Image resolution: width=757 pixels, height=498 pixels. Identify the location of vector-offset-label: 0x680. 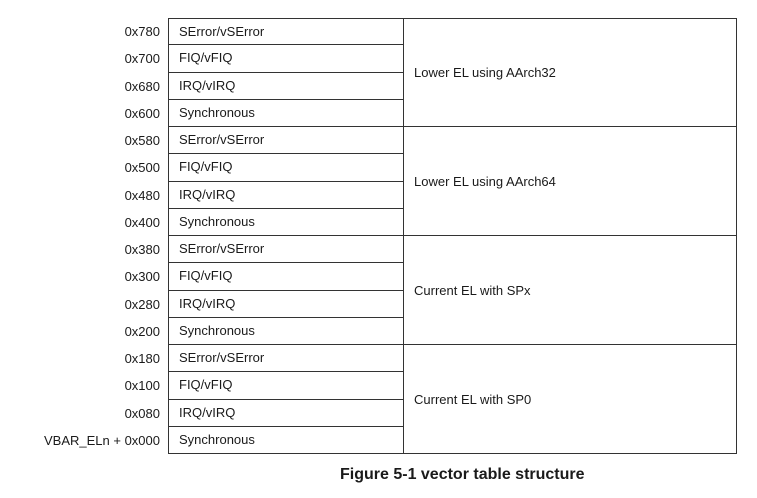
(142, 86).